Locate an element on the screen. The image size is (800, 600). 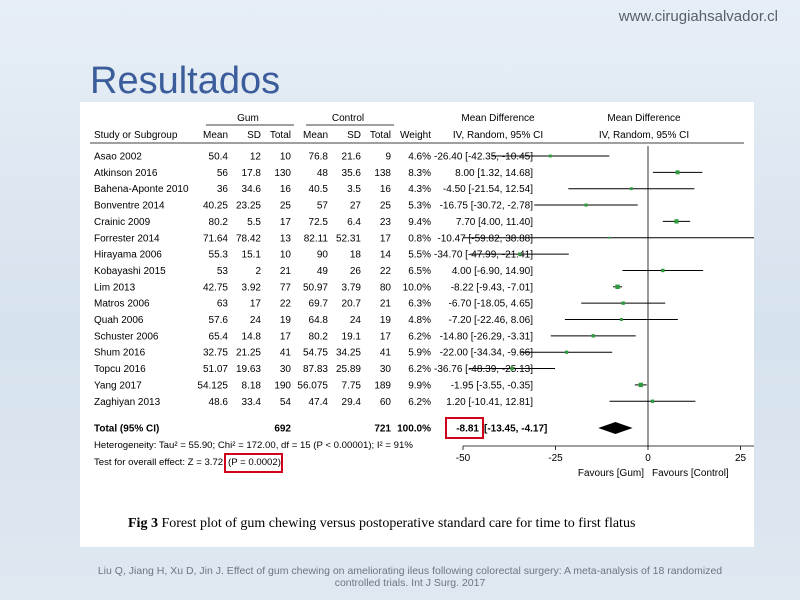
control-sd: 34.25 is located at coordinates (348, 353).